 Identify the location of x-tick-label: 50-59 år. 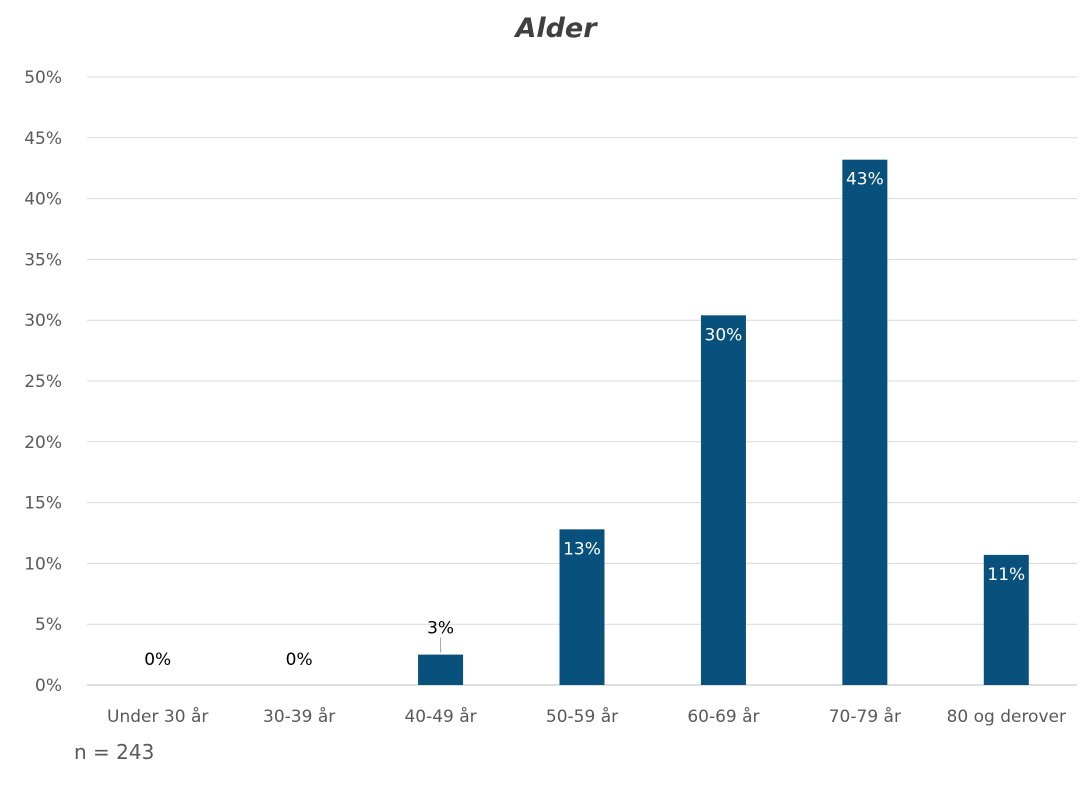
(582, 716).